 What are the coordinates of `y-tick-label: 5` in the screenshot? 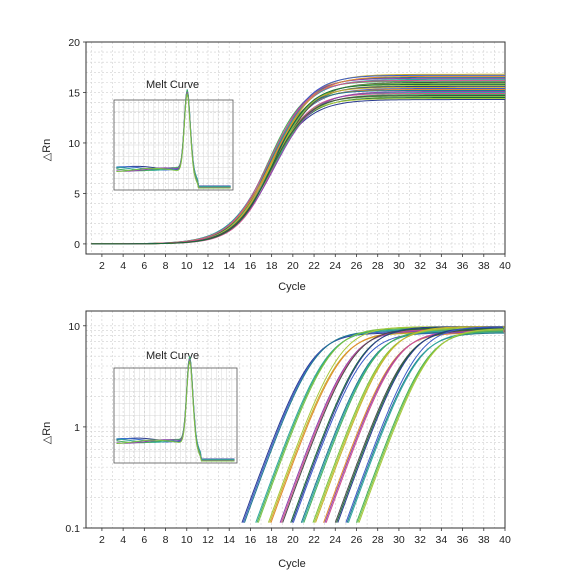 It's located at (77, 194).